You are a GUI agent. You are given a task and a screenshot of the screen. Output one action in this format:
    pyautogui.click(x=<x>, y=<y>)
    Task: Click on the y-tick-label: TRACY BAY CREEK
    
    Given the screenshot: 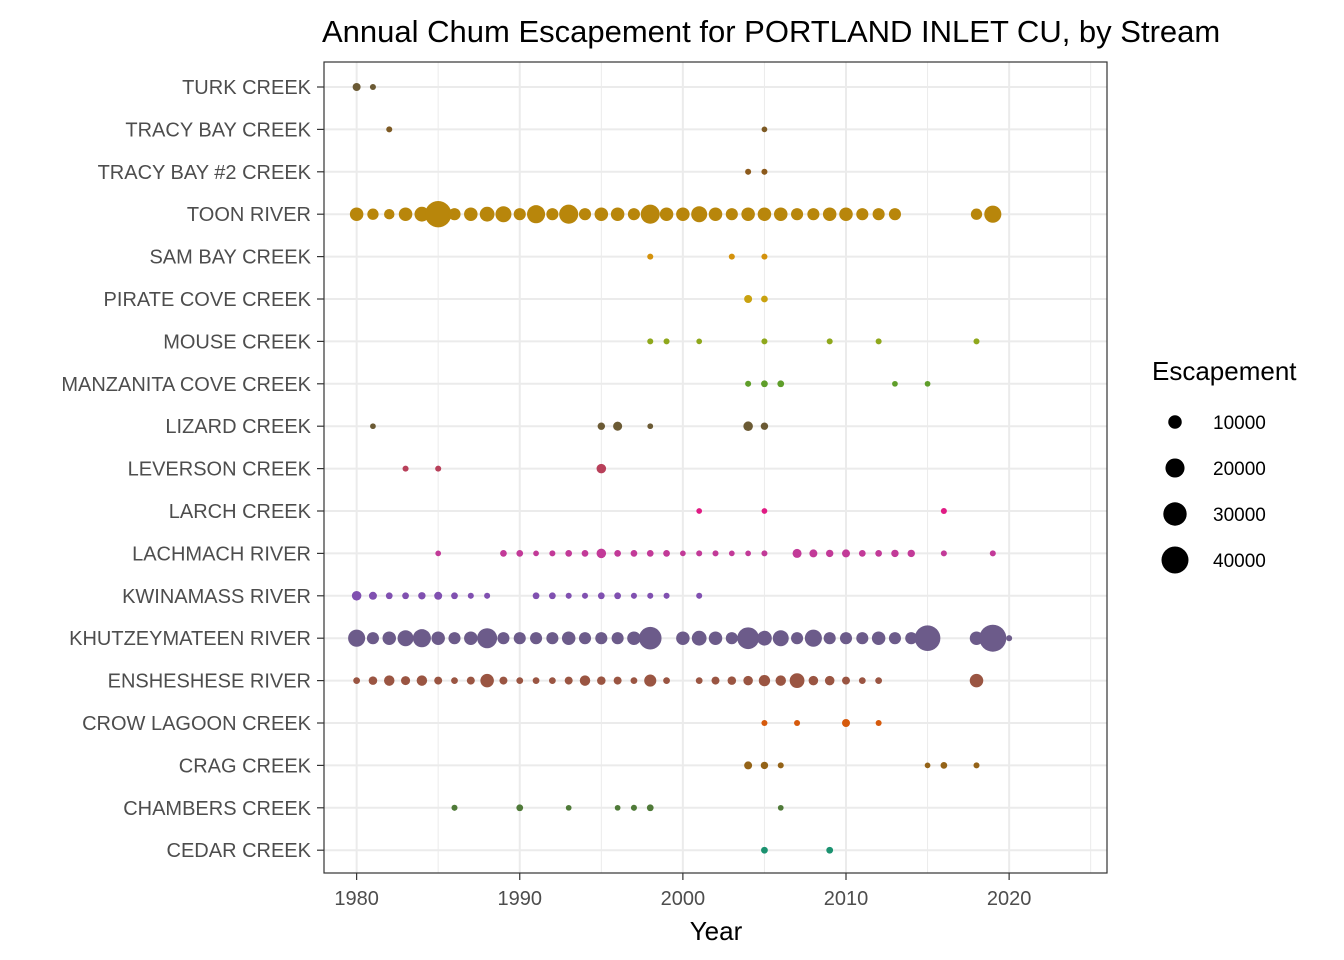 What is the action you would take?
    pyautogui.click(x=218, y=130)
    